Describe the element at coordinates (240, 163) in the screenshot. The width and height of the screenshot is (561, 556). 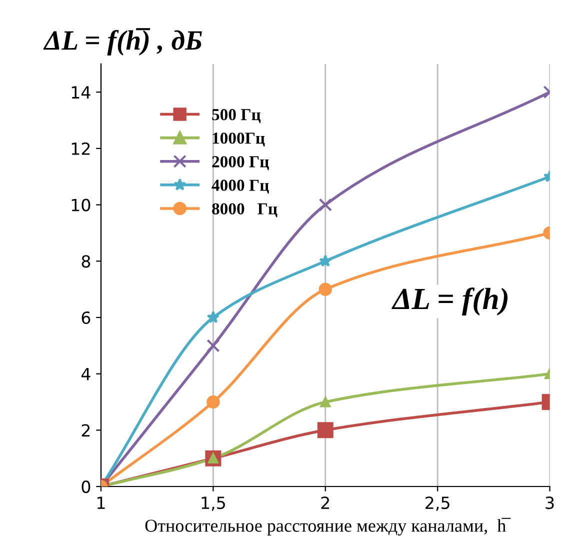
I see `legend-label: 2000 Гц` at that location.